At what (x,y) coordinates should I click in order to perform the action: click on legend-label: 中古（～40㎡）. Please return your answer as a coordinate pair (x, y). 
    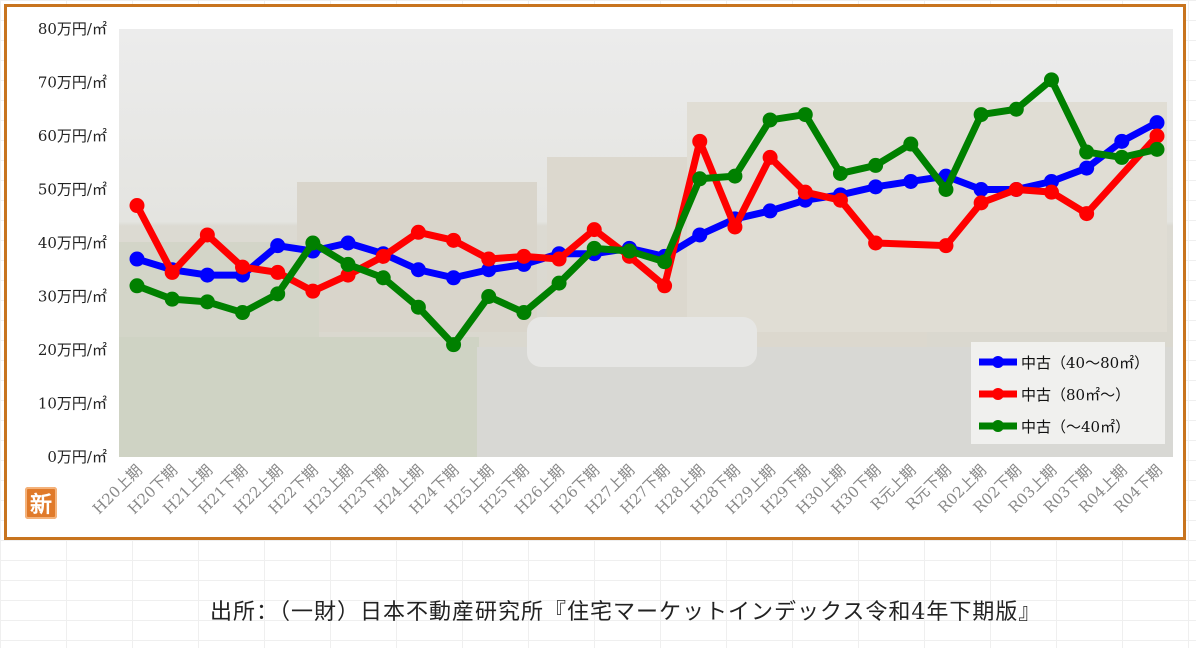
    Looking at the image, I should click on (1075, 427).